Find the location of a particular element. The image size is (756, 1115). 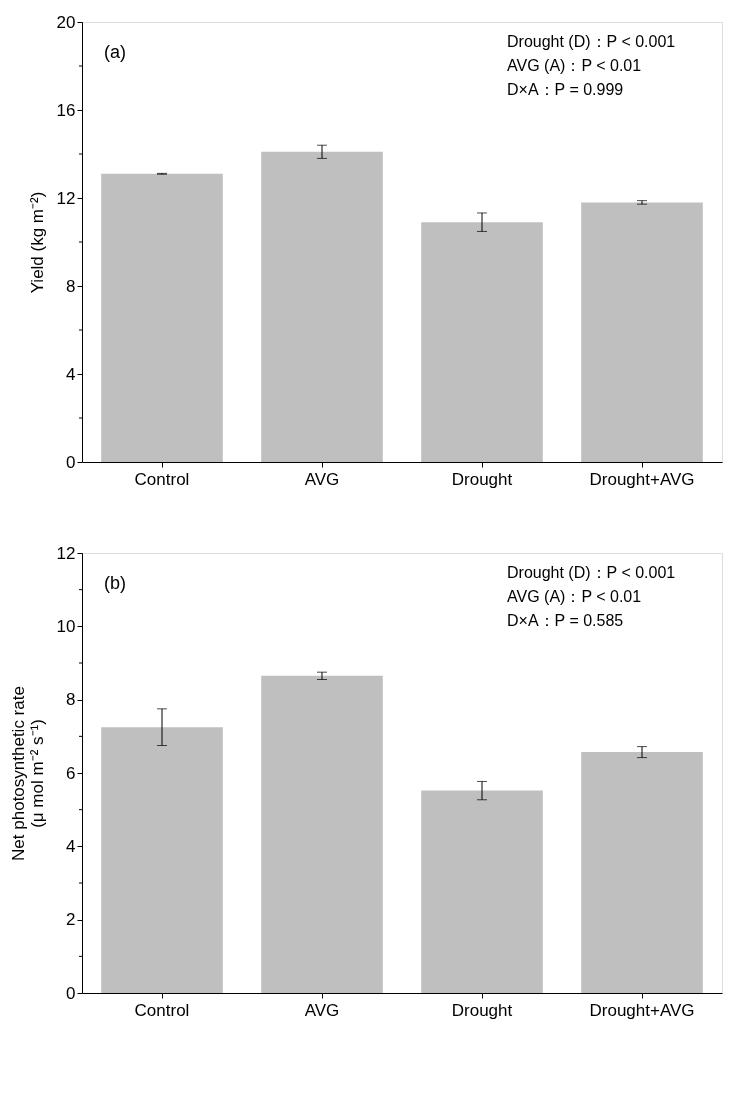

y-axis-title: Yield (kg m⁻²) is located at coordinates (37, 242).